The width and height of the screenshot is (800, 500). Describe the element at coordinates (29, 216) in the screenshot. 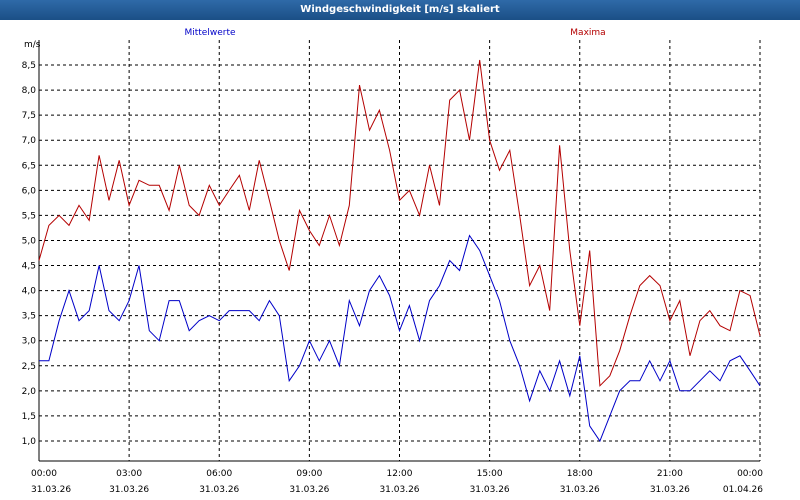

I see `y-tick-label: 5,5` at that location.